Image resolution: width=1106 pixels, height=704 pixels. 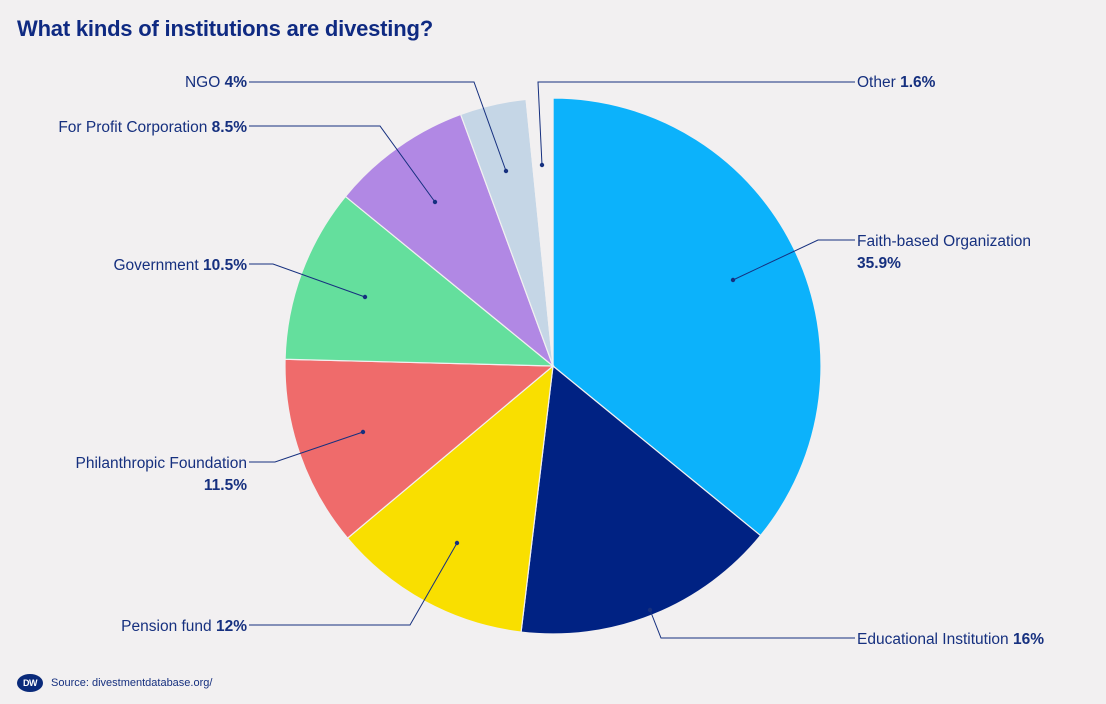 What do you see at coordinates (225, 265) in the screenshot?
I see `data-label-value: 10.5%` at bounding box center [225, 265].